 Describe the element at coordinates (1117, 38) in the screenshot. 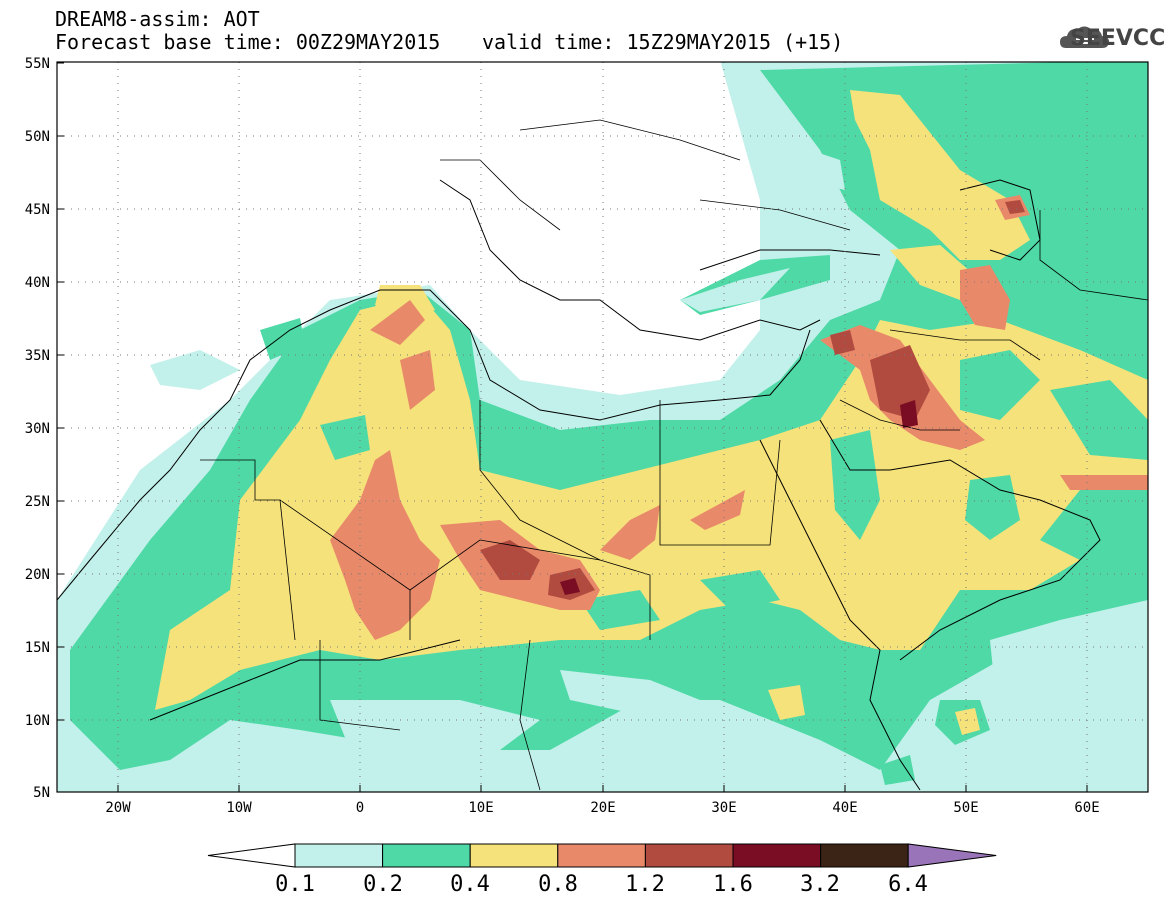

I see `seevccc-logo-text: SEEVCCC` at that location.